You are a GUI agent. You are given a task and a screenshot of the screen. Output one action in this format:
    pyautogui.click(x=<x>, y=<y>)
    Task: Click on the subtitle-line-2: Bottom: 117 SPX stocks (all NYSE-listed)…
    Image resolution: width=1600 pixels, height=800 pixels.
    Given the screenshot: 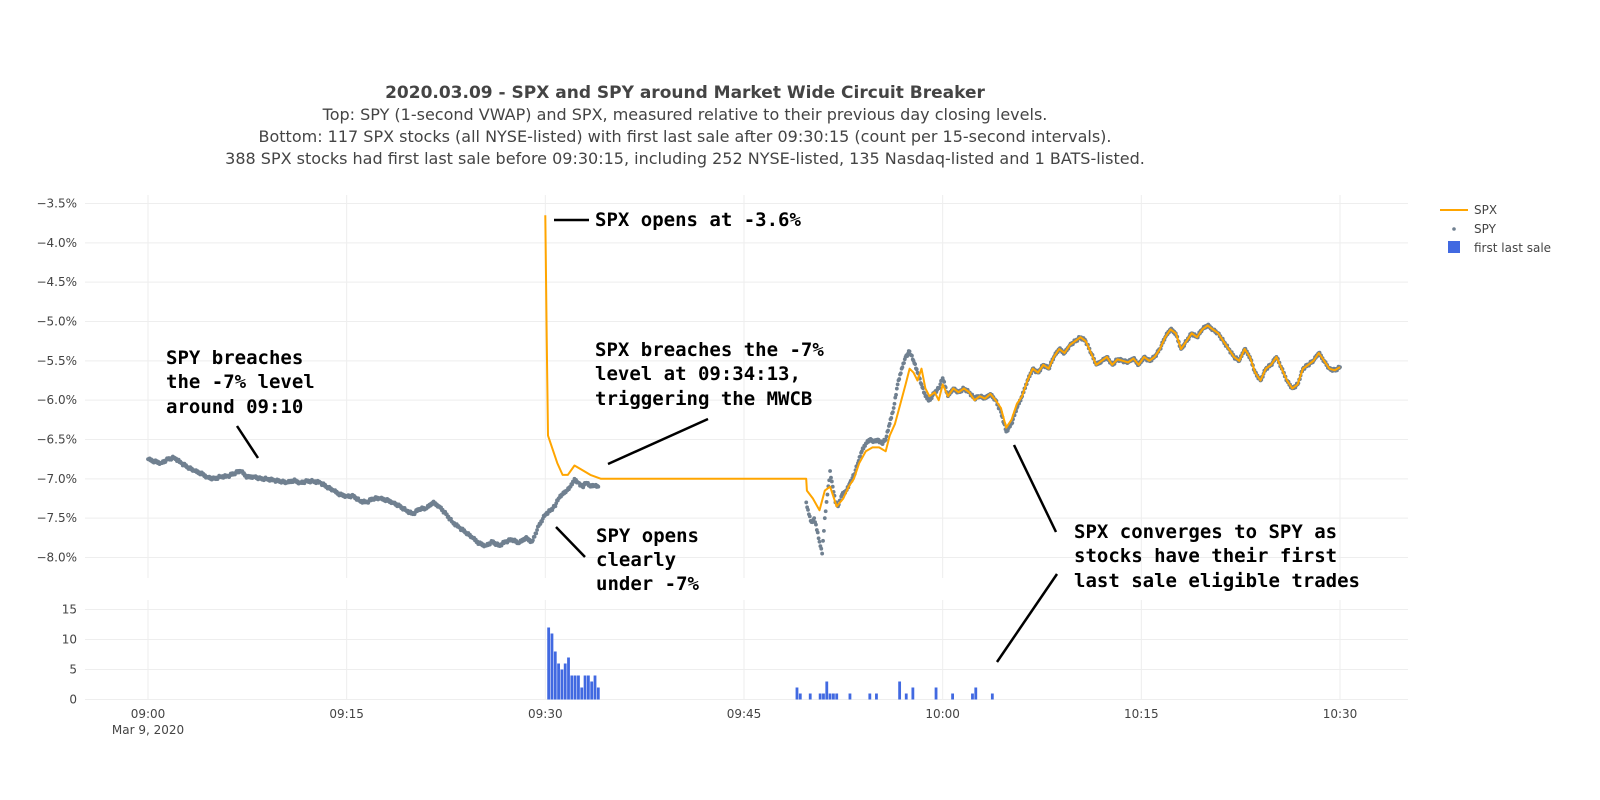 What is the action you would take?
    pyautogui.click(x=685, y=136)
    